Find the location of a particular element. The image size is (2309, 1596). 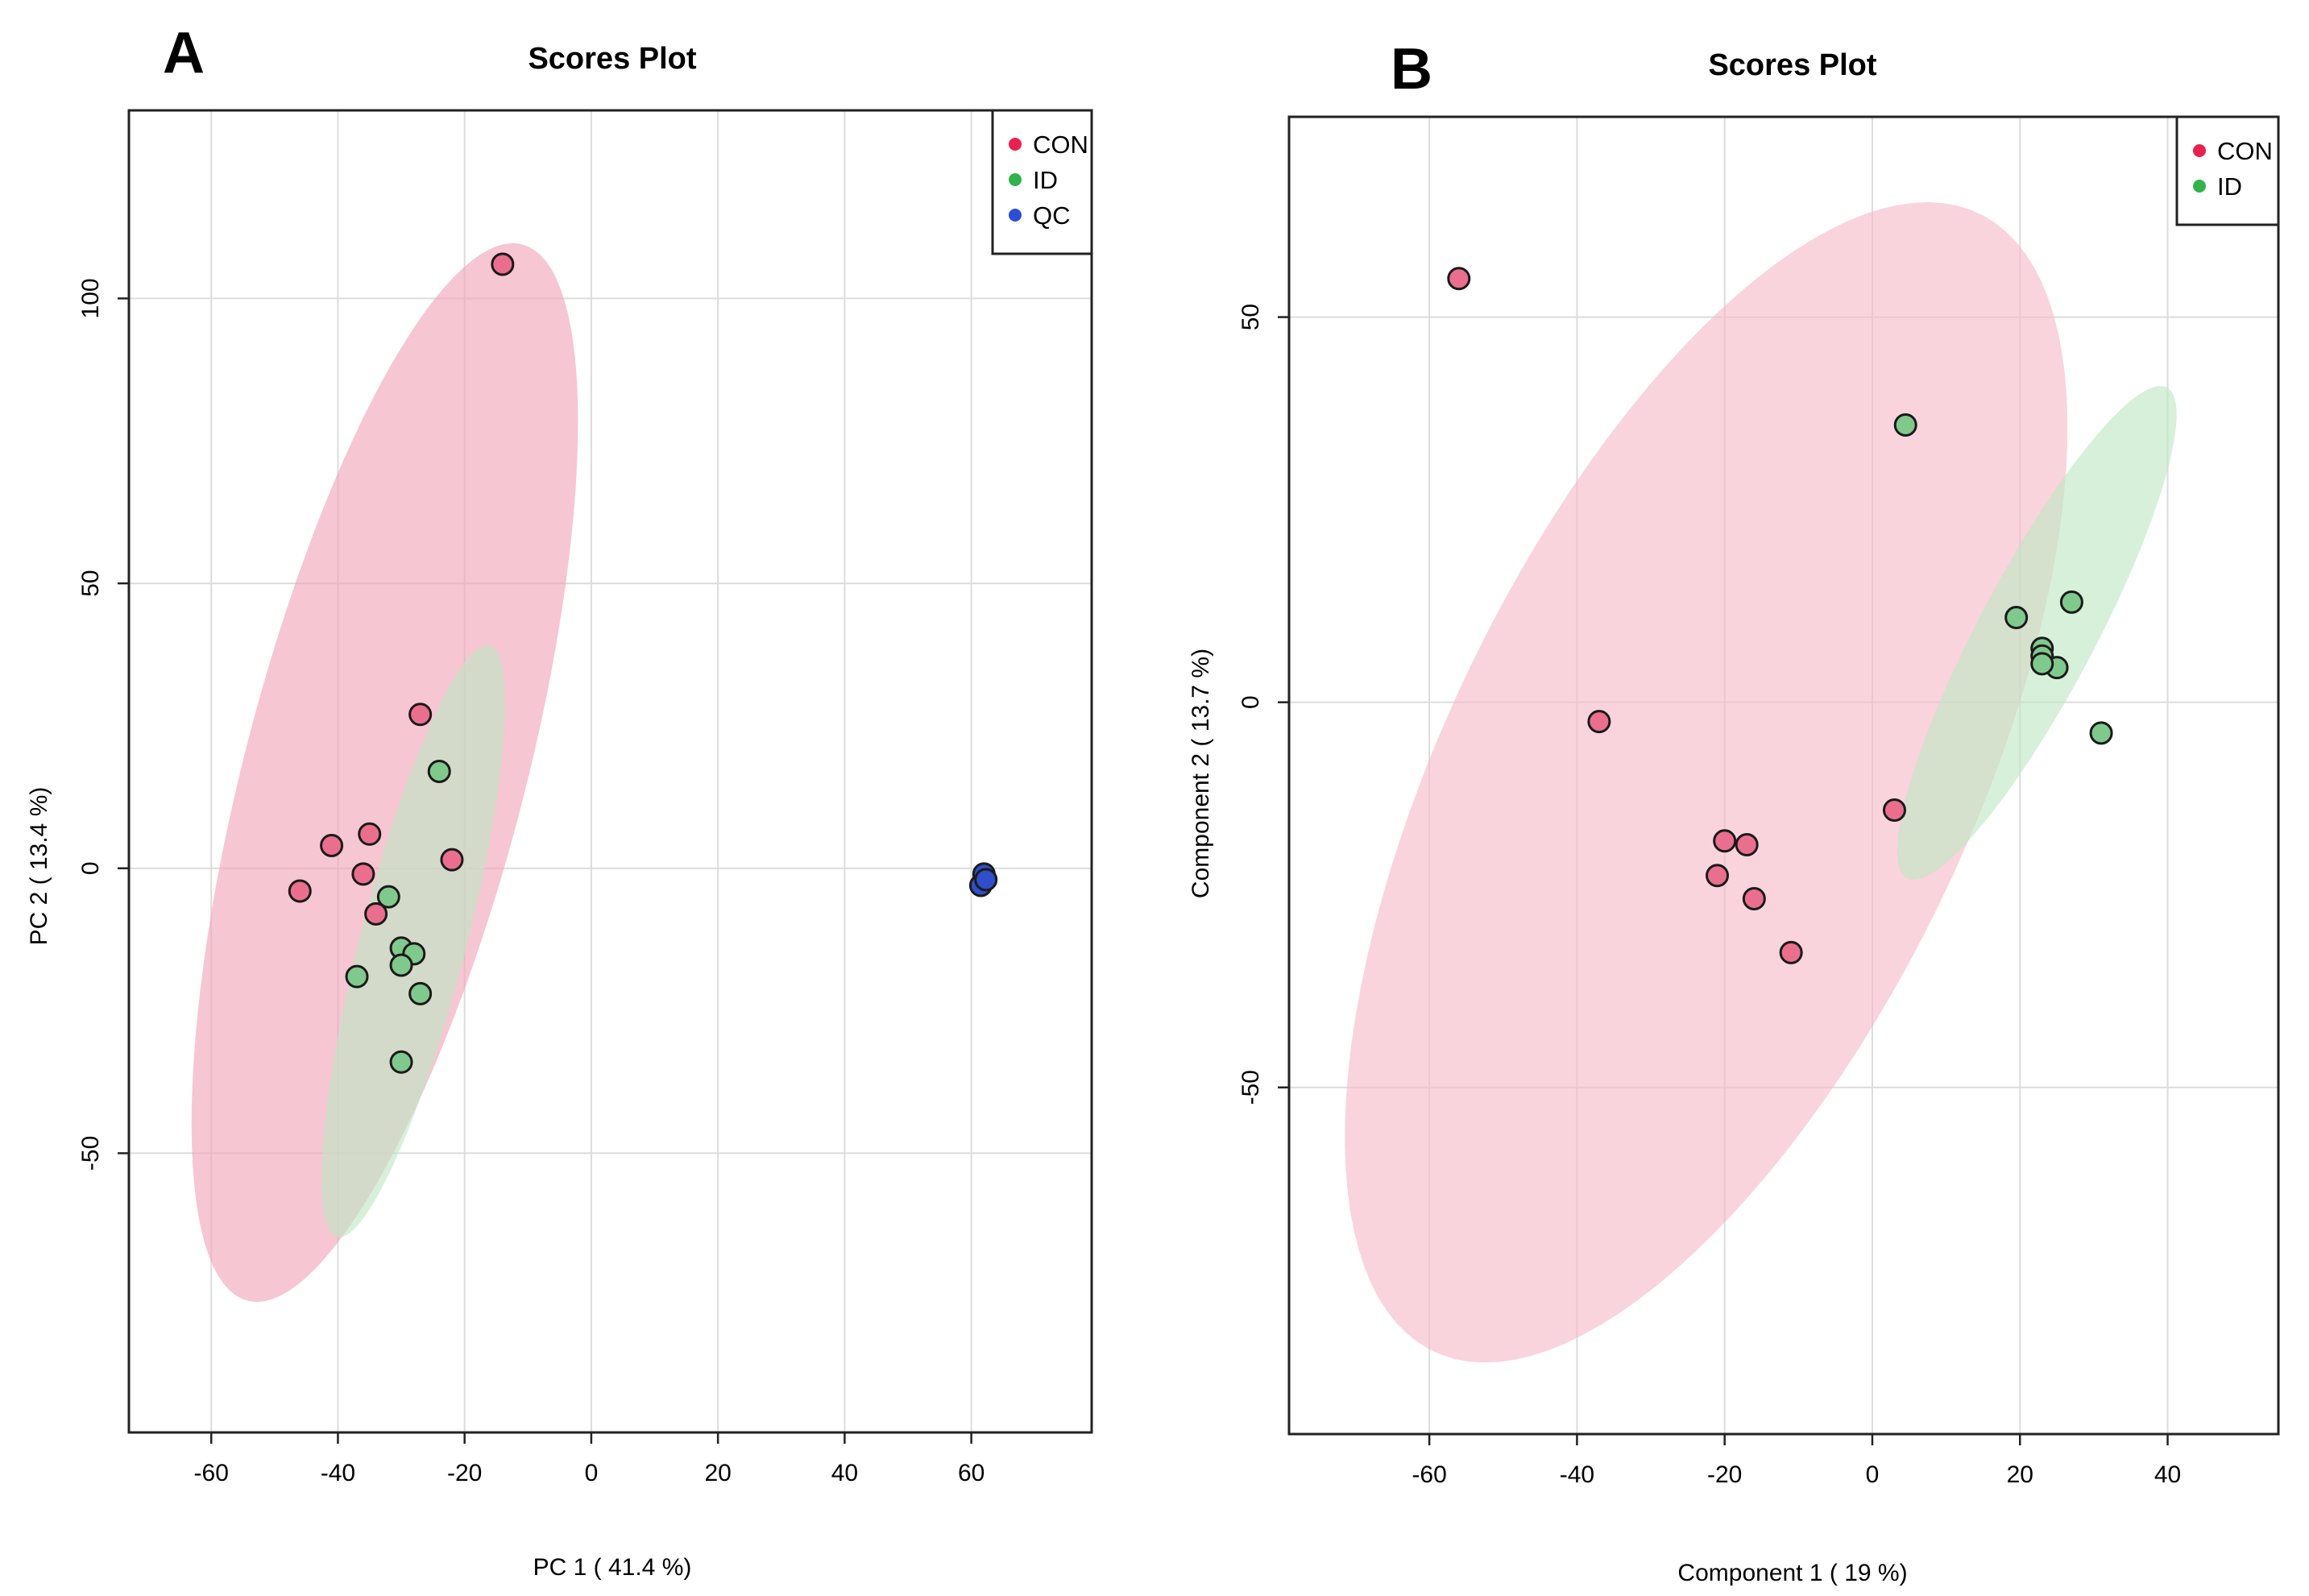

panel-b-legend: CON ID is located at coordinates (2227, 170).